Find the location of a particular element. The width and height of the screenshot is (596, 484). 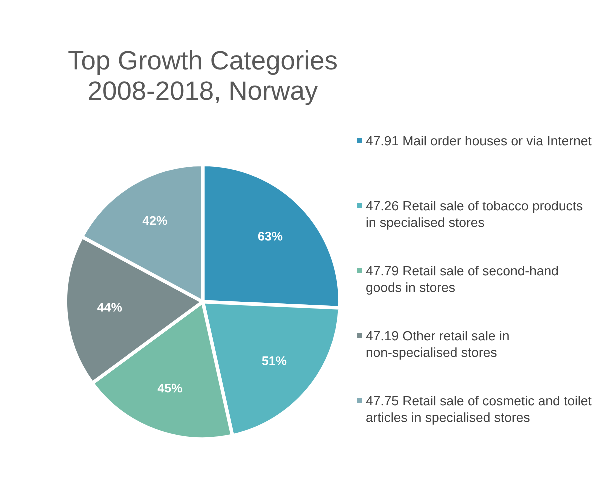

data-label: 42% is located at coordinates (155, 221).